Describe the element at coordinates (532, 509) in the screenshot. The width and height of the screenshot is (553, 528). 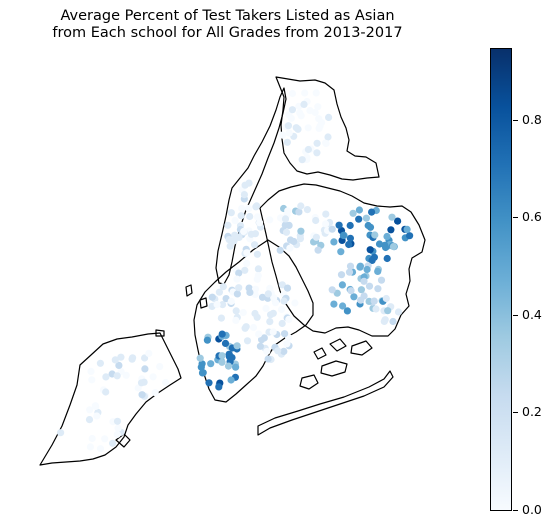
I see `colorbar-label-0: 0.0` at that location.